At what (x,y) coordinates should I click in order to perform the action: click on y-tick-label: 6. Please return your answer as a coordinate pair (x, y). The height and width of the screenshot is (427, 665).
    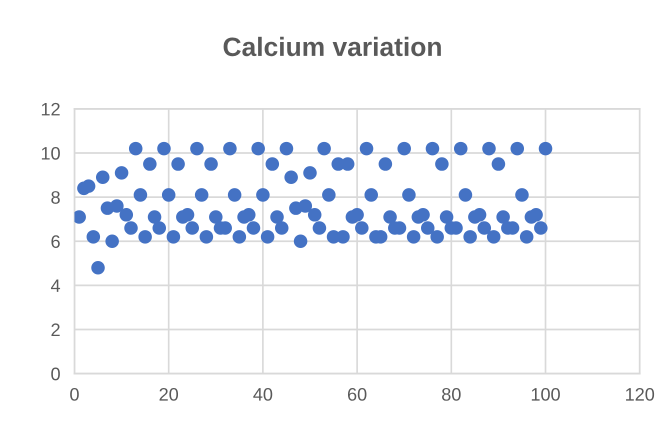
    Looking at the image, I should click on (55, 241).